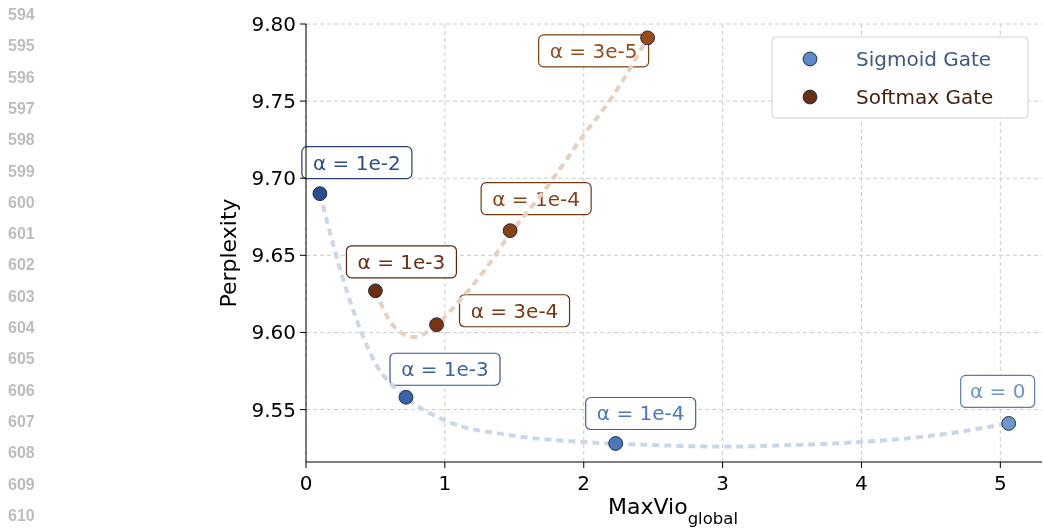 The height and width of the screenshot is (529, 1043). What do you see at coordinates (925, 97) in the screenshot?
I see `legend-label: Softmax Gate` at bounding box center [925, 97].